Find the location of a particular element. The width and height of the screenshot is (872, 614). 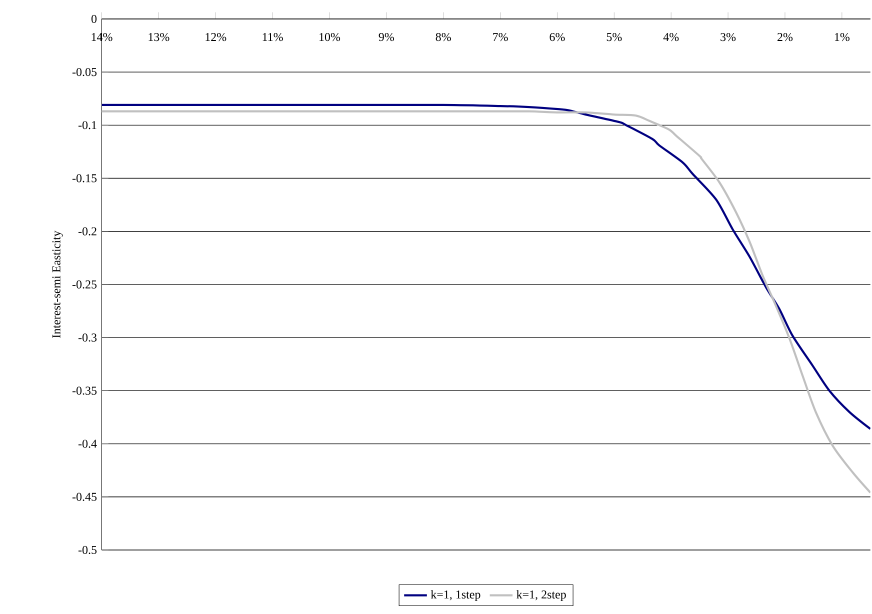

x-tick-label: 9% is located at coordinates (386, 37).